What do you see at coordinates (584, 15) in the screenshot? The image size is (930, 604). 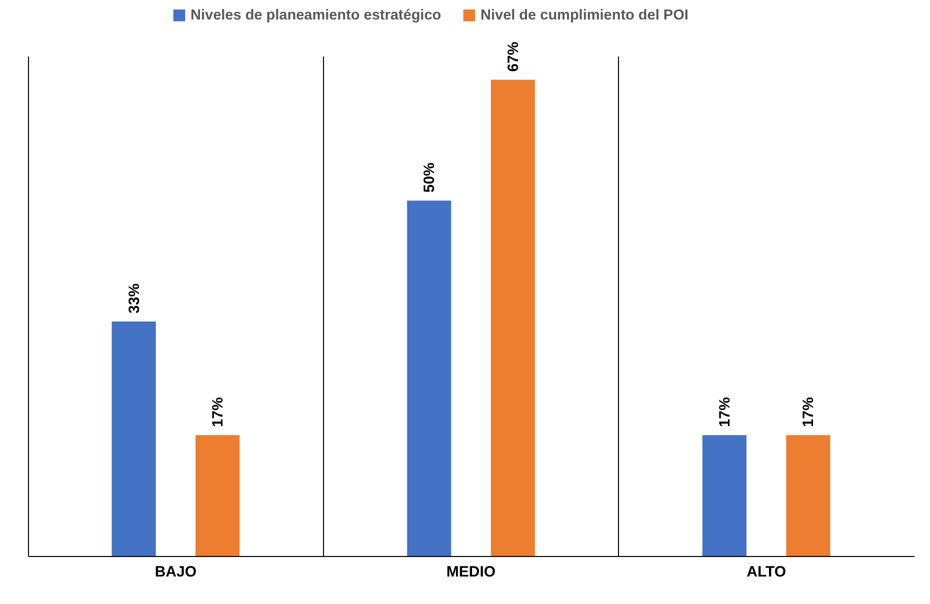 I see `legend-label: Nivel de cumplimiento del POI` at bounding box center [584, 15].